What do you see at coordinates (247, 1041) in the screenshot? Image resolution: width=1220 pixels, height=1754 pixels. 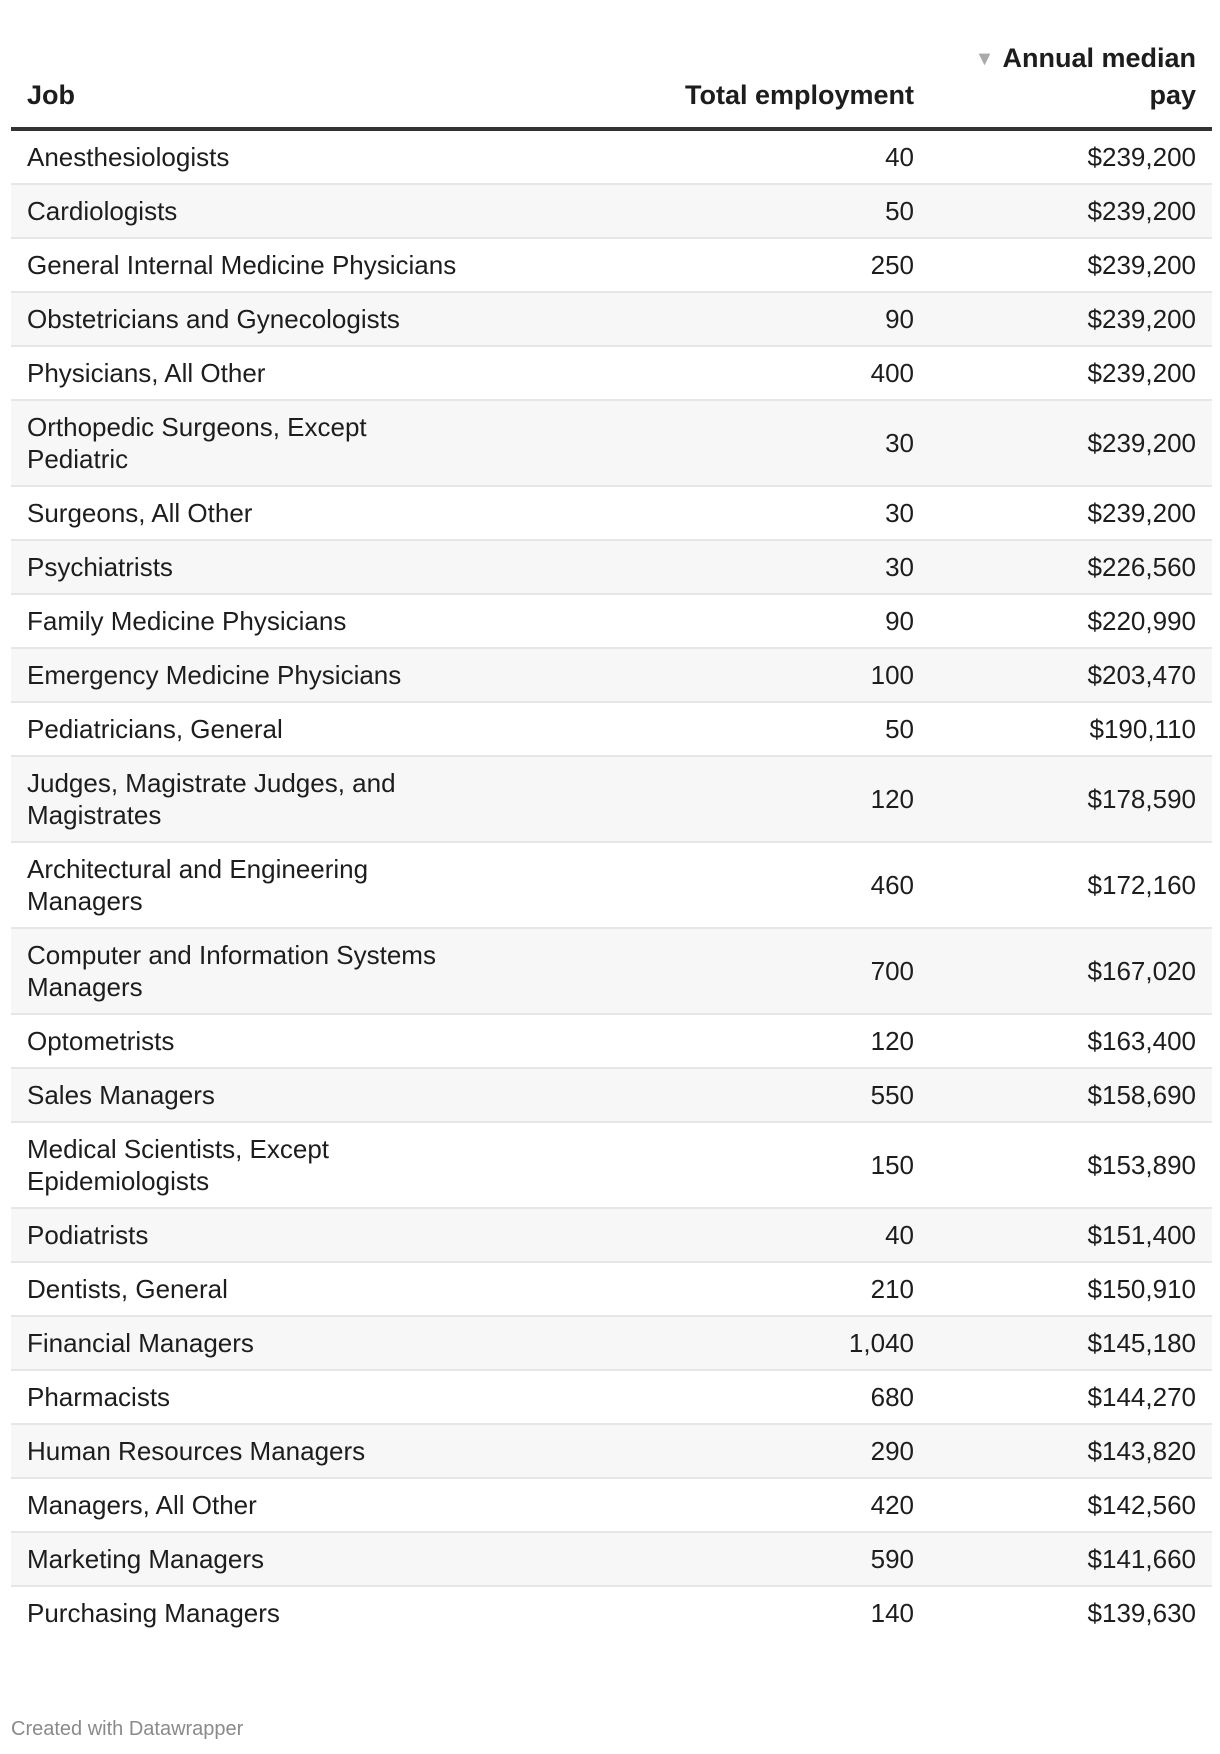 I see `cell-job: Optometrists` at bounding box center [247, 1041].